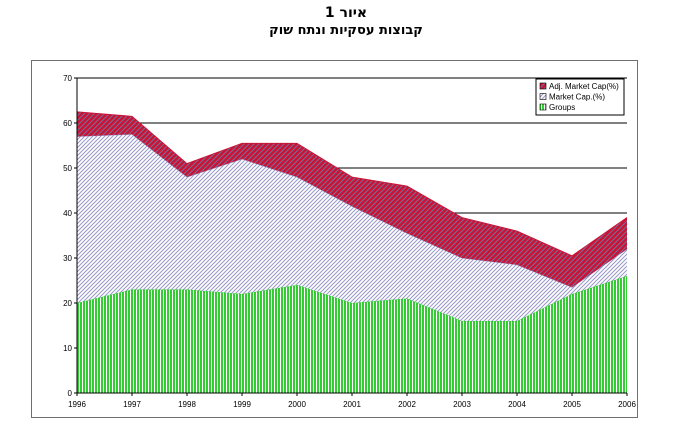  I want to click on legend-box, so click(580, 97).